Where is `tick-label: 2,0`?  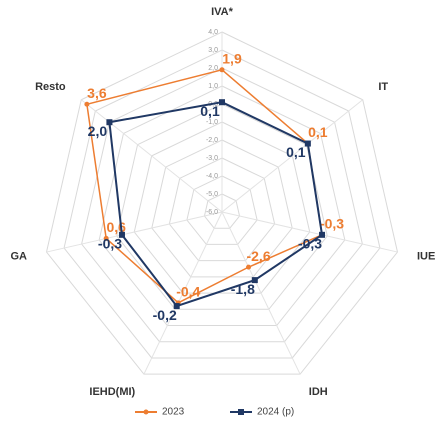
tick-label: 2,0 is located at coordinates (213, 68).